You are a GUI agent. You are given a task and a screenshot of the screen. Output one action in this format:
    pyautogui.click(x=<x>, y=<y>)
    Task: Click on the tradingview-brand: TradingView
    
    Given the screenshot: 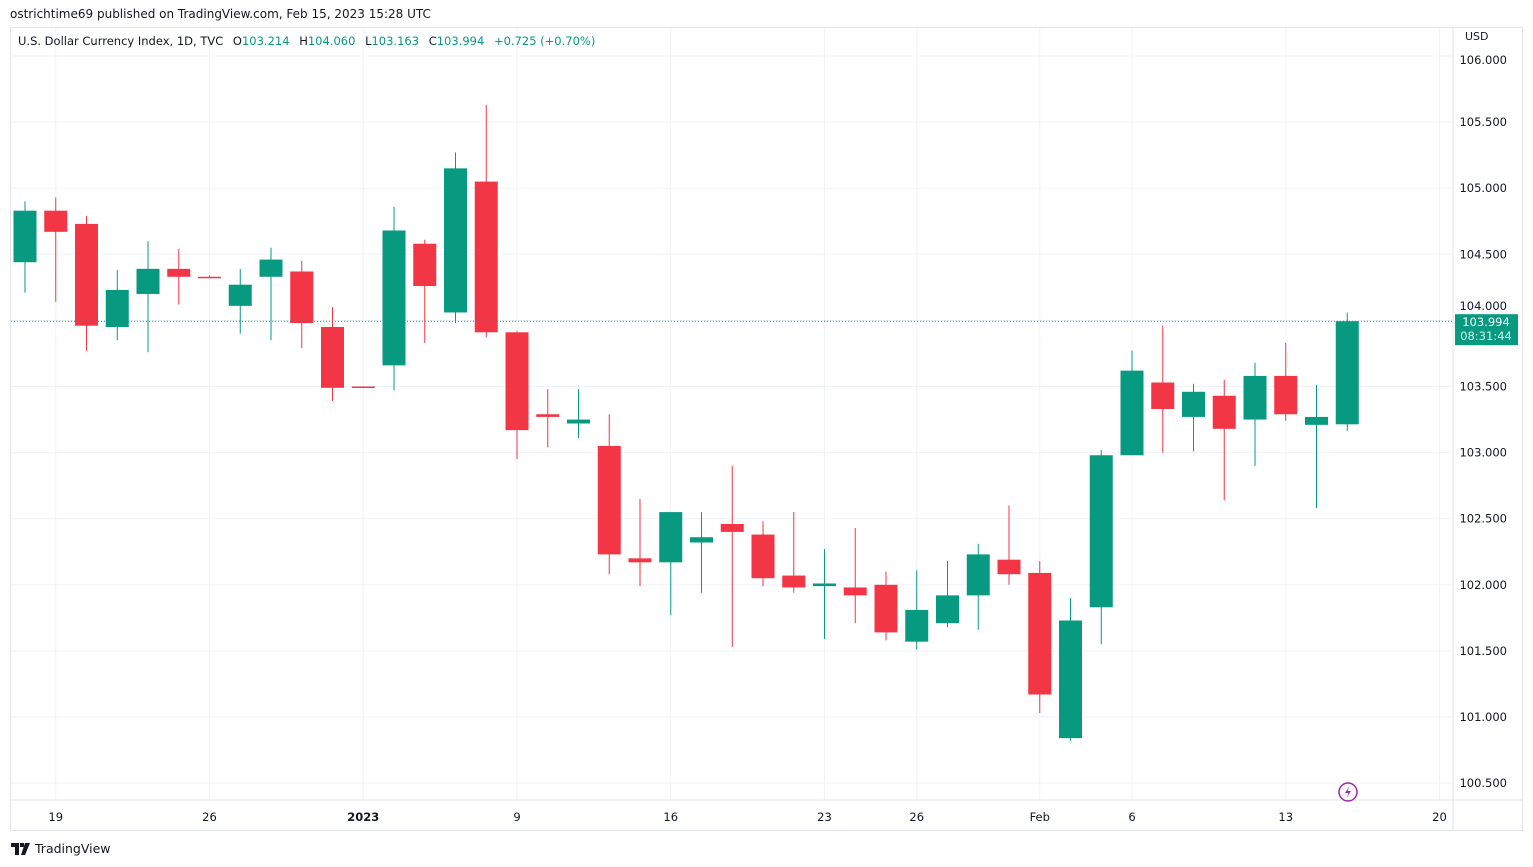 What is the action you would take?
    pyautogui.click(x=61, y=848)
    